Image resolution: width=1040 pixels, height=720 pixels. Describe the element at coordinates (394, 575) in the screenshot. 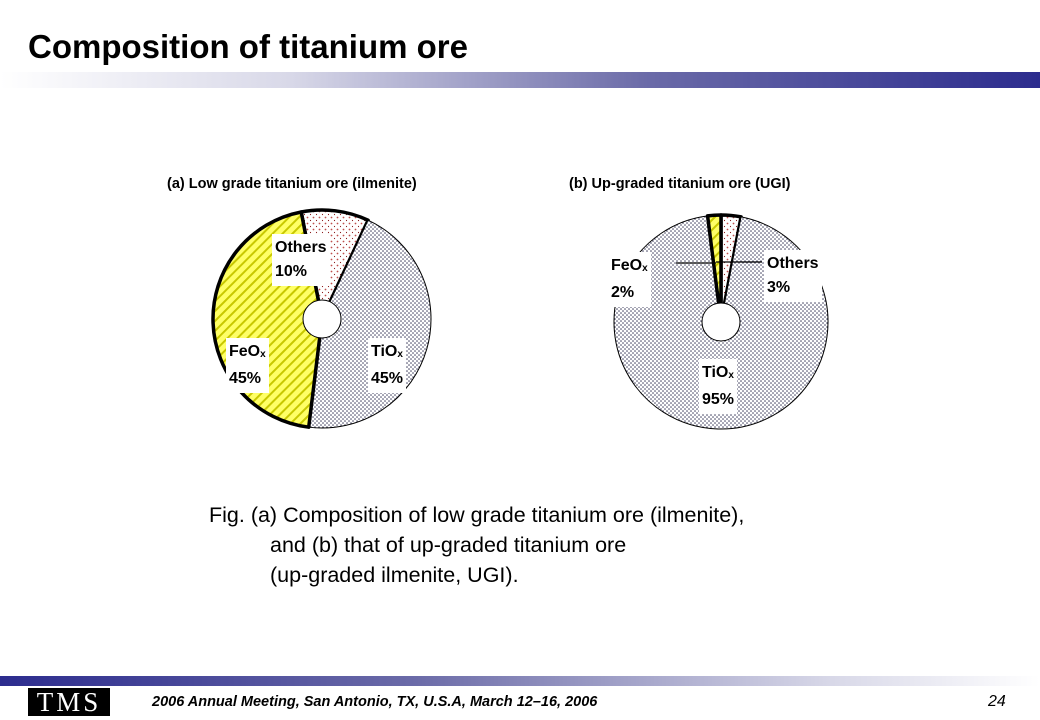

I see `caption-line: (up-graded ilmenite, UGI).` at that location.